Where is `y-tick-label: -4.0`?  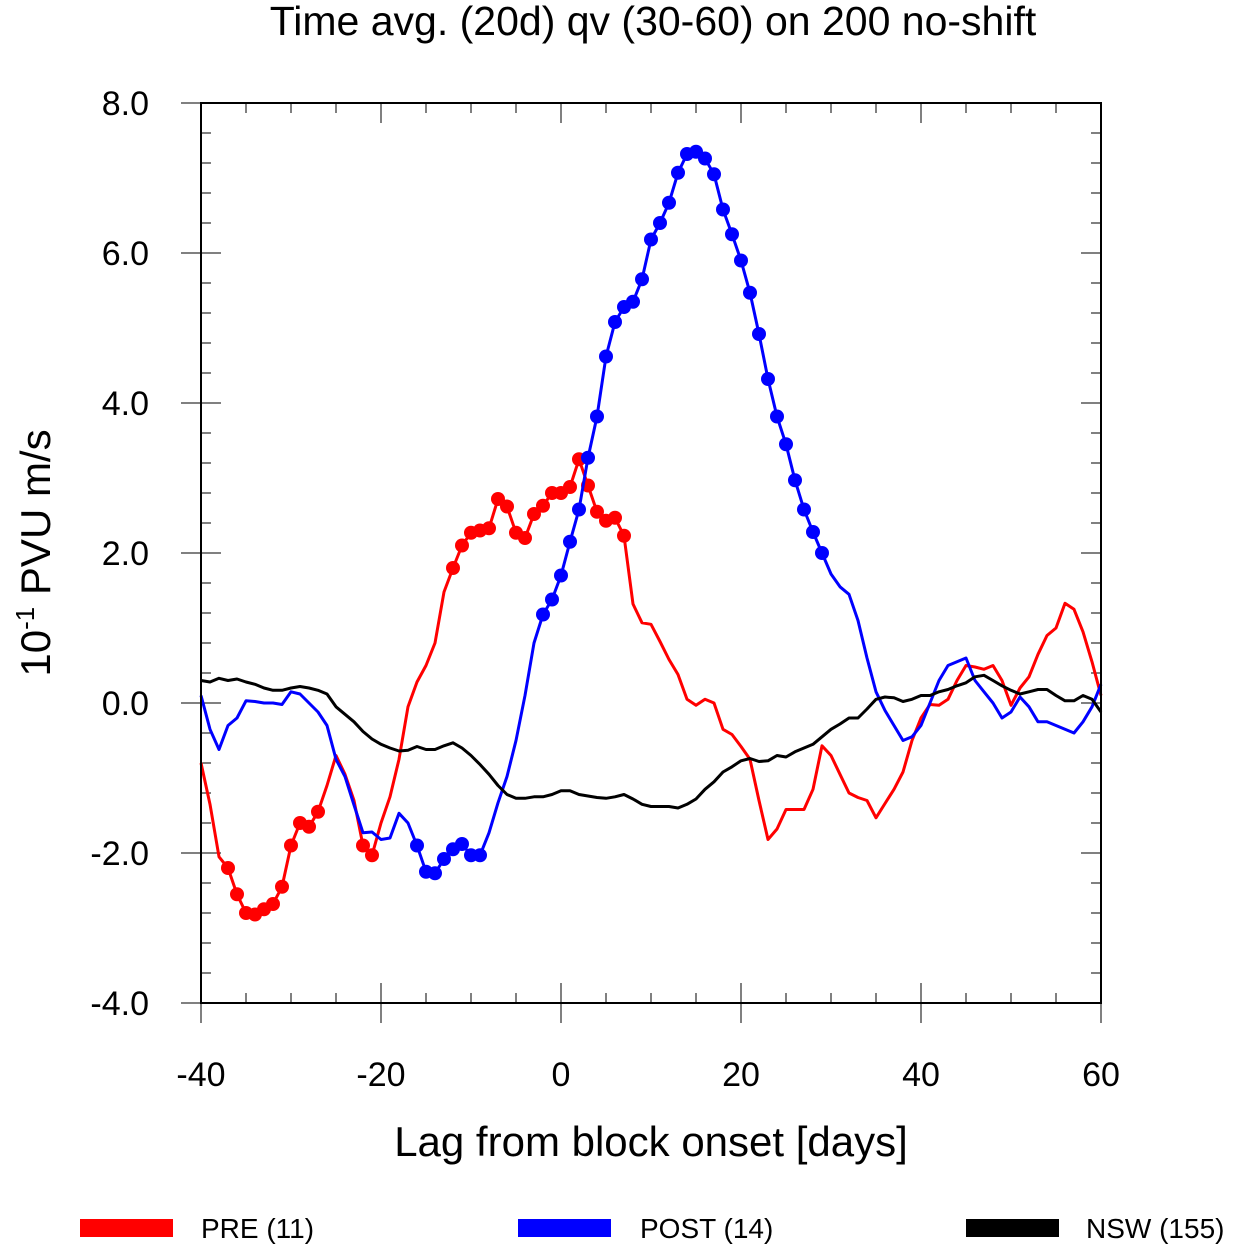
y-tick-label: -4.0 is located at coordinates (119, 1004).